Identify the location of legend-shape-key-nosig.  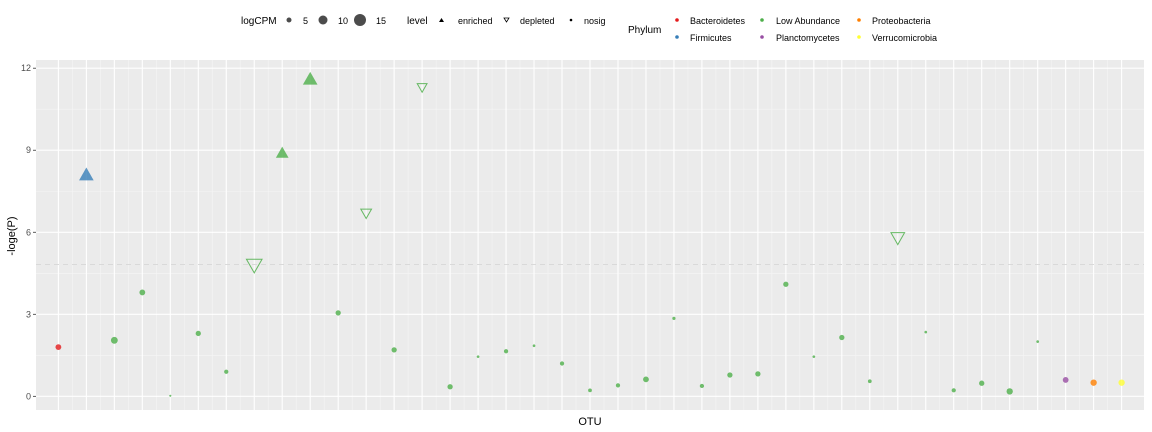
(571, 20).